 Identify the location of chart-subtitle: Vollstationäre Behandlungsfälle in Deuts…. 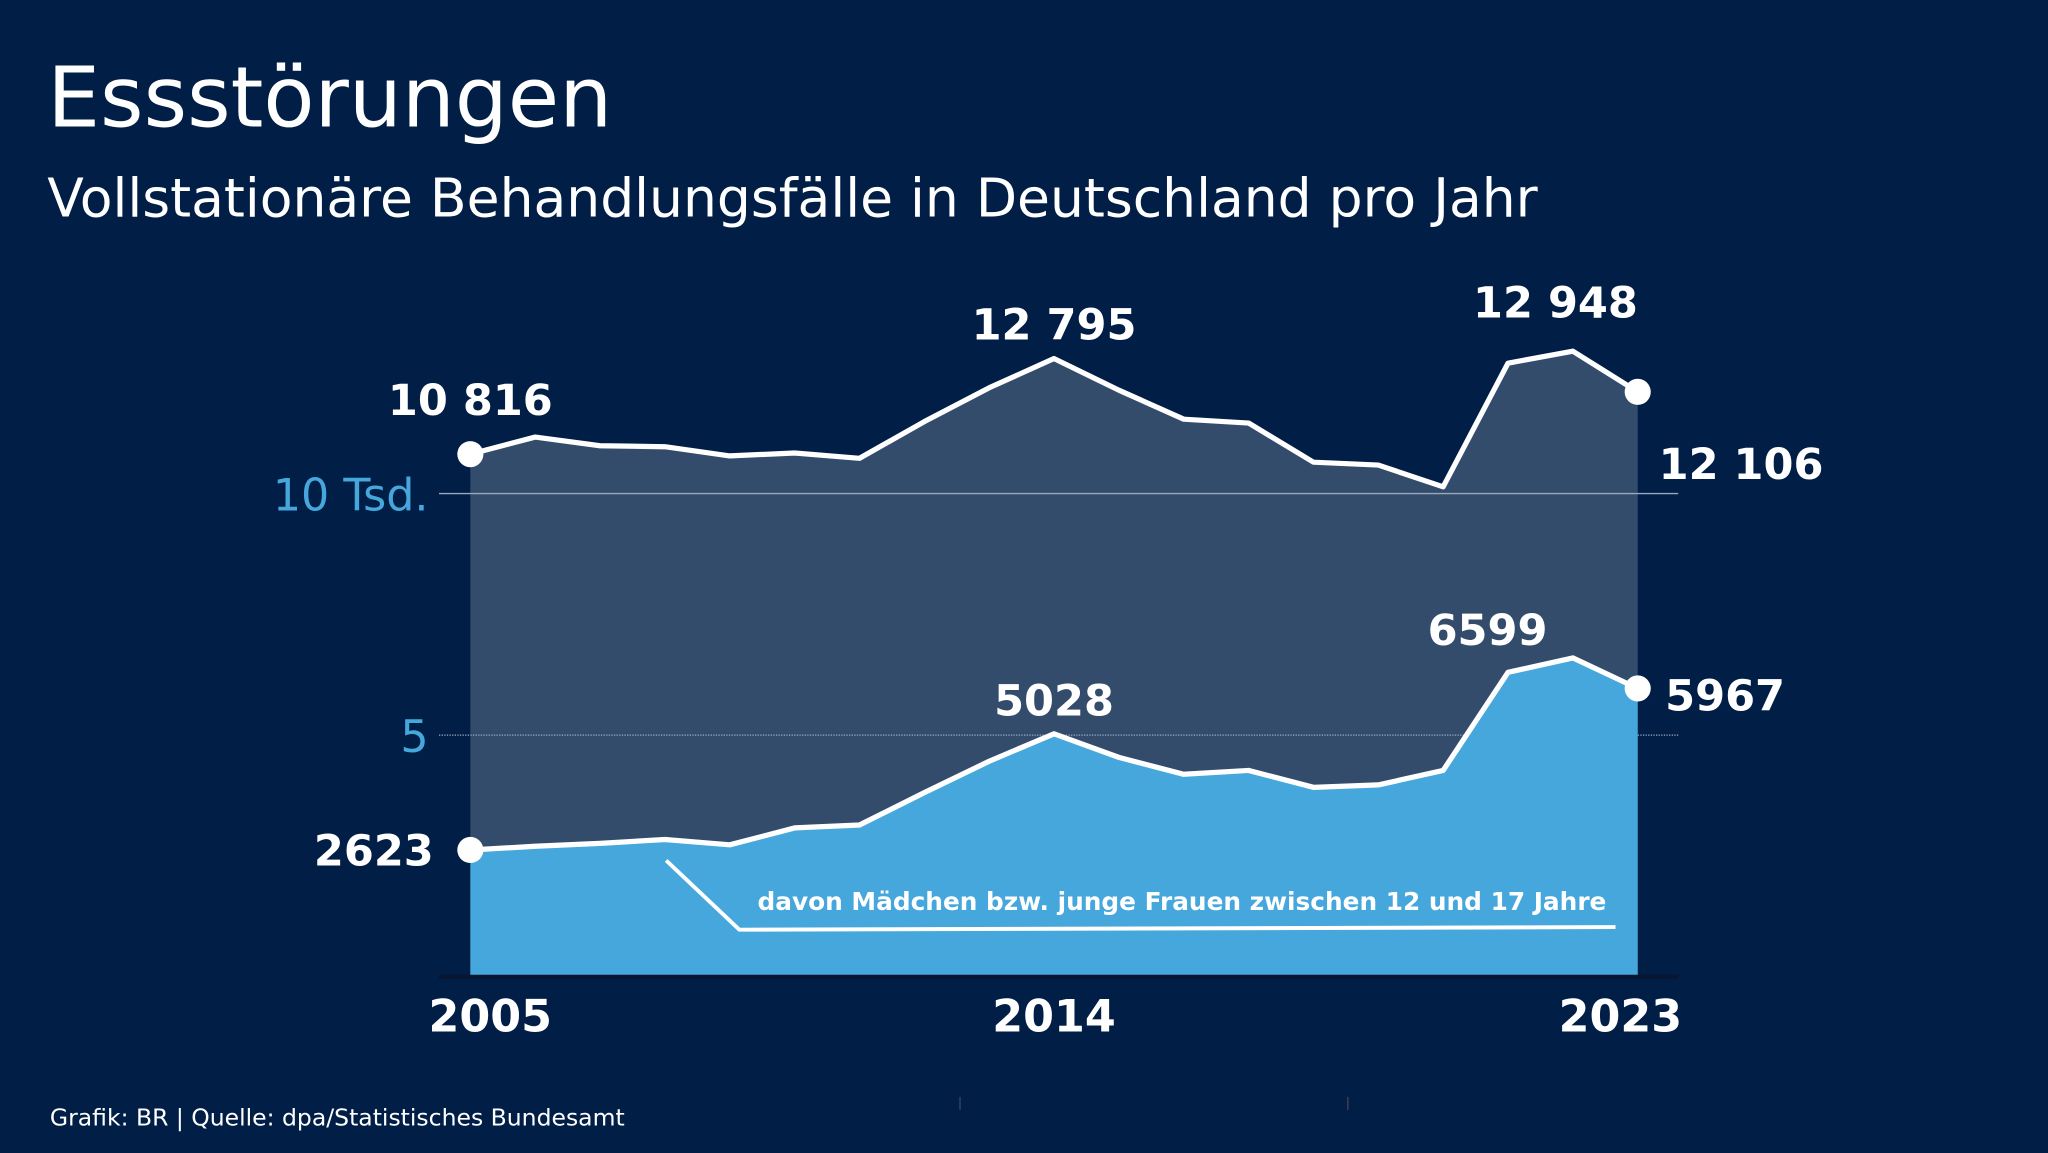
(792, 198).